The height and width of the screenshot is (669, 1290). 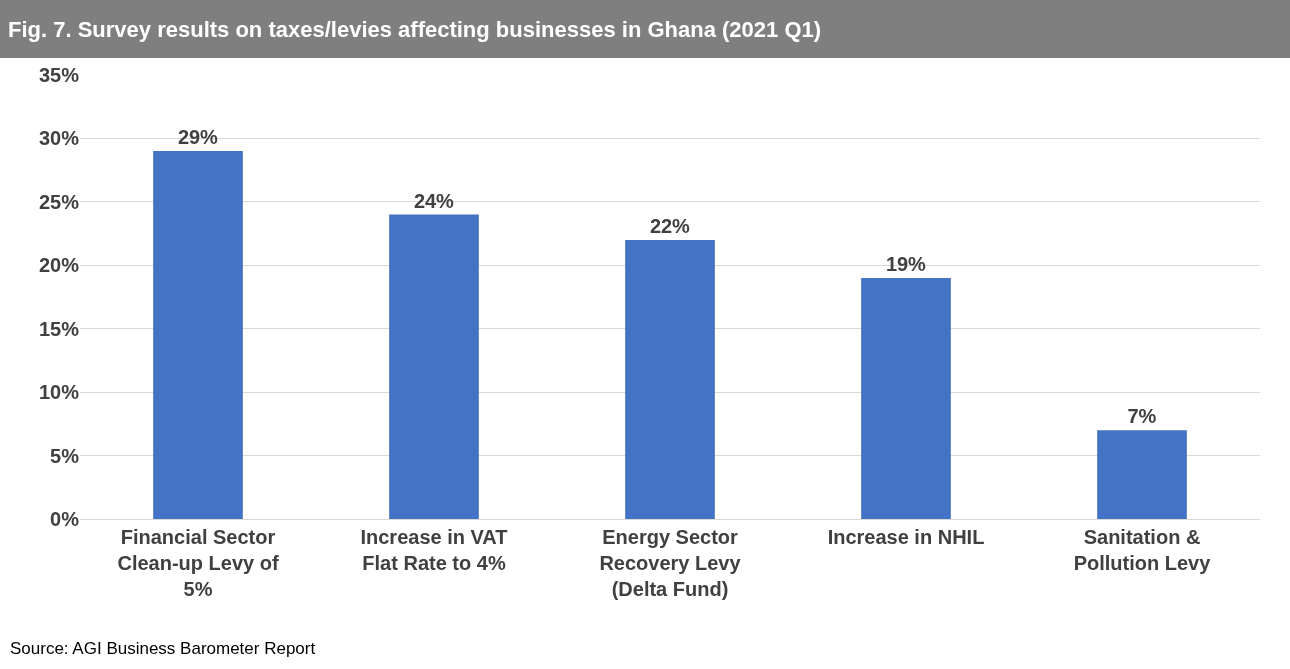 What do you see at coordinates (906, 537) in the screenshot?
I see `x-tick-label: Increase in NHIL` at bounding box center [906, 537].